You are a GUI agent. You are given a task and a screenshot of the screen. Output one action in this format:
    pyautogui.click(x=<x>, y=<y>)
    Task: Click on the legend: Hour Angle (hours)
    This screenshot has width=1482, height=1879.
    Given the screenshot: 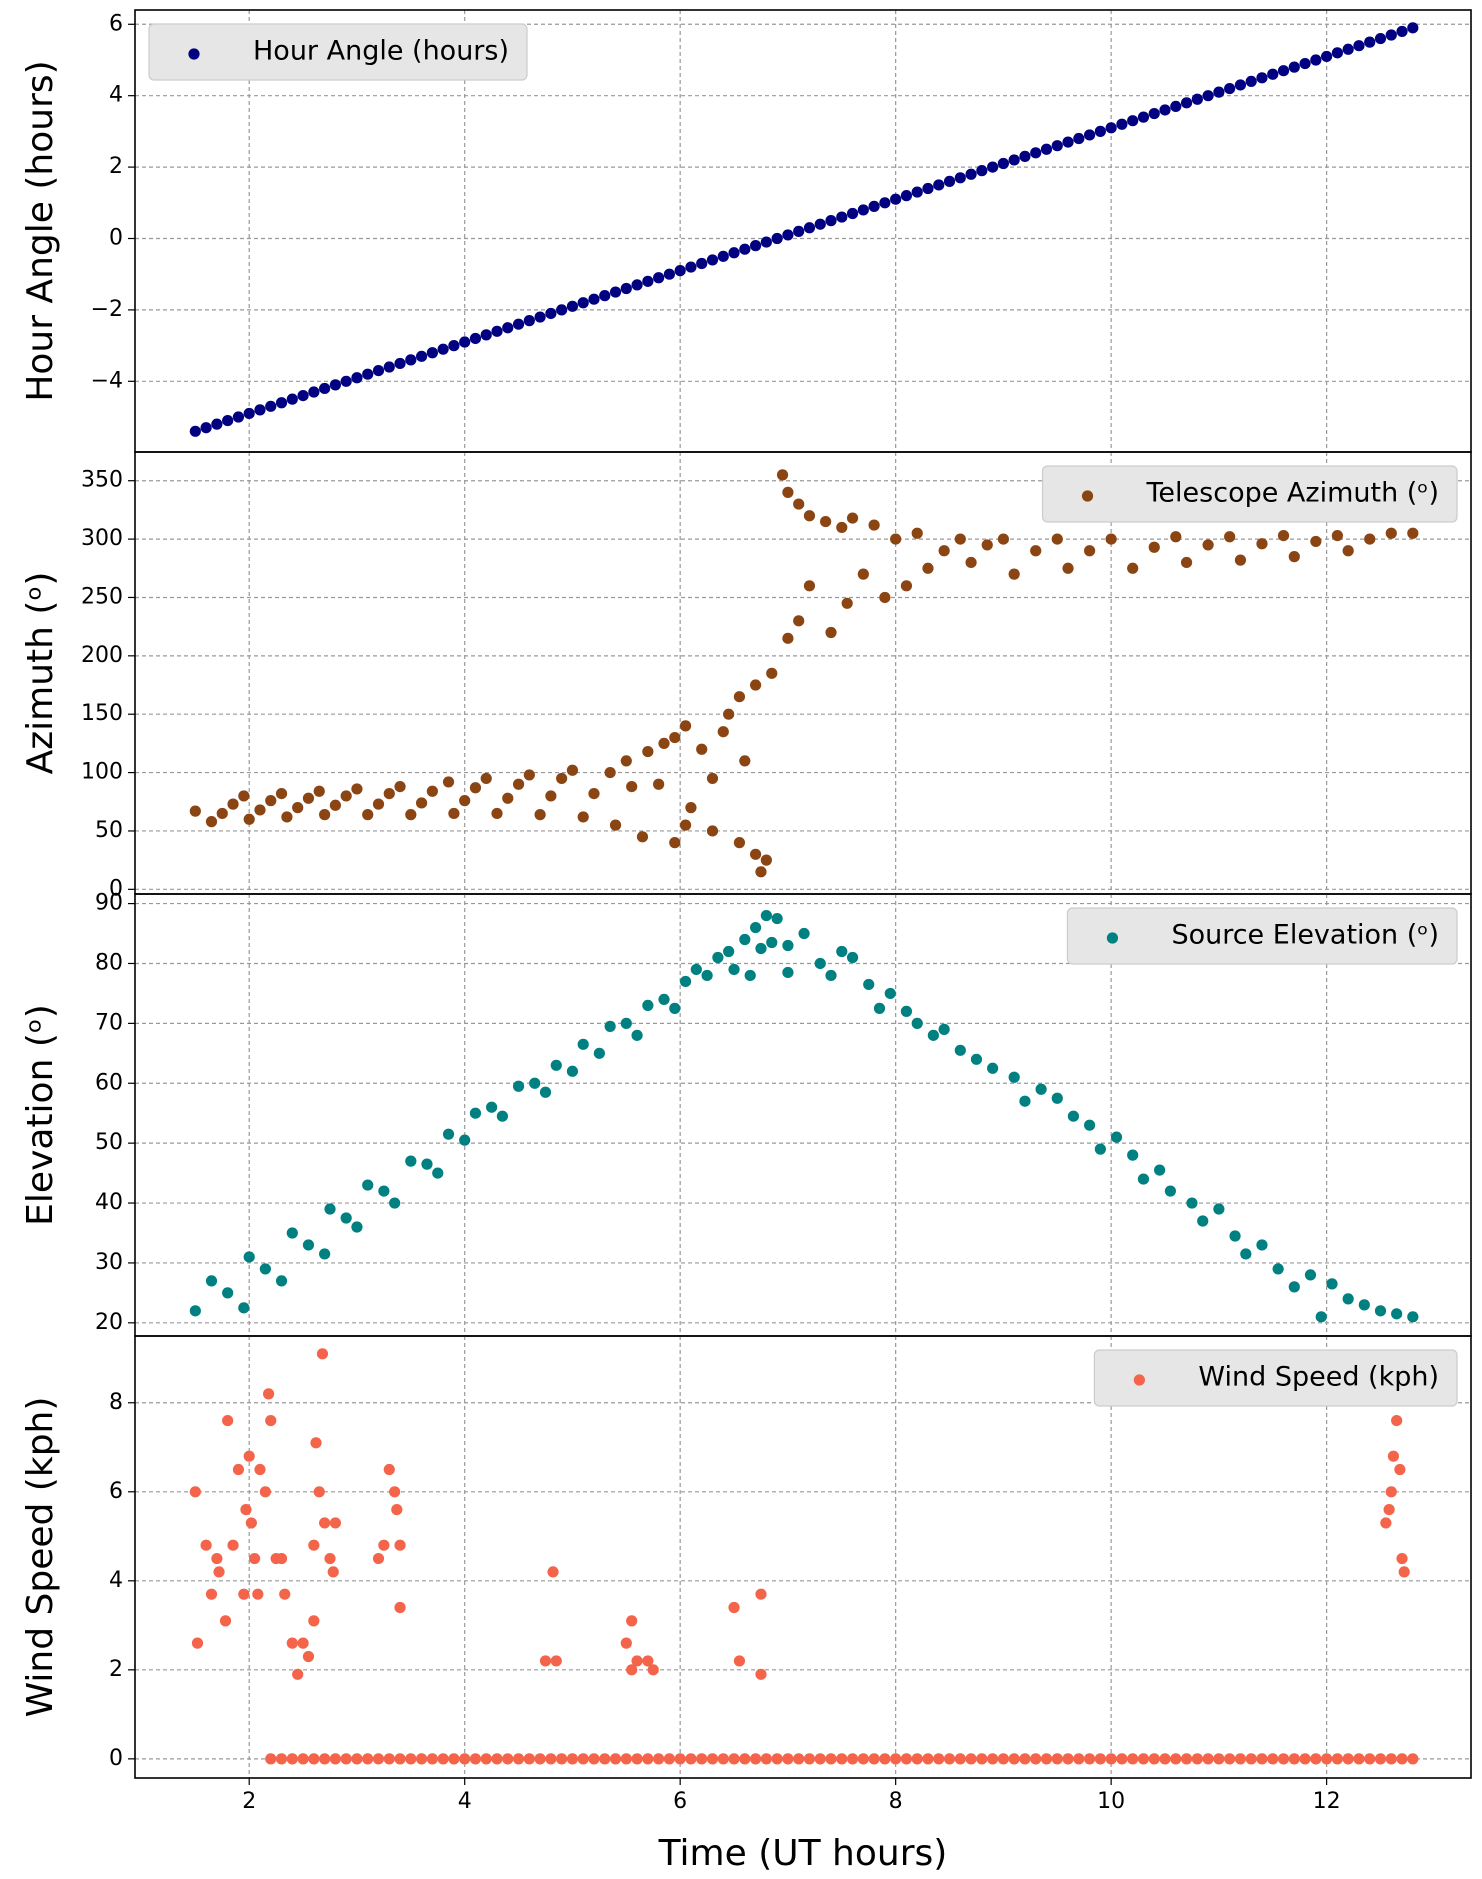 What is the action you would take?
    pyautogui.click(x=338, y=52)
    